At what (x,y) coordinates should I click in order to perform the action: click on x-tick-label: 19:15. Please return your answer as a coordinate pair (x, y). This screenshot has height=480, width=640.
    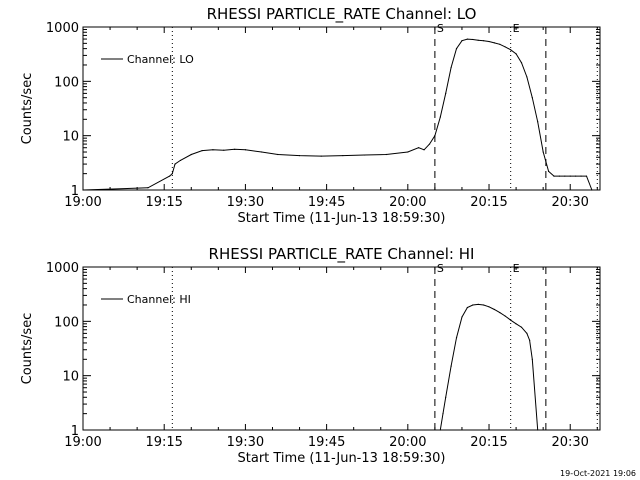
    Looking at the image, I should click on (163, 202).